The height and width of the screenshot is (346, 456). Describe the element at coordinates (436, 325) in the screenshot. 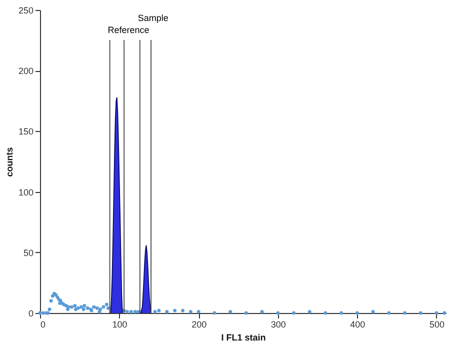

I see `x-tick-label: 500` at that location.